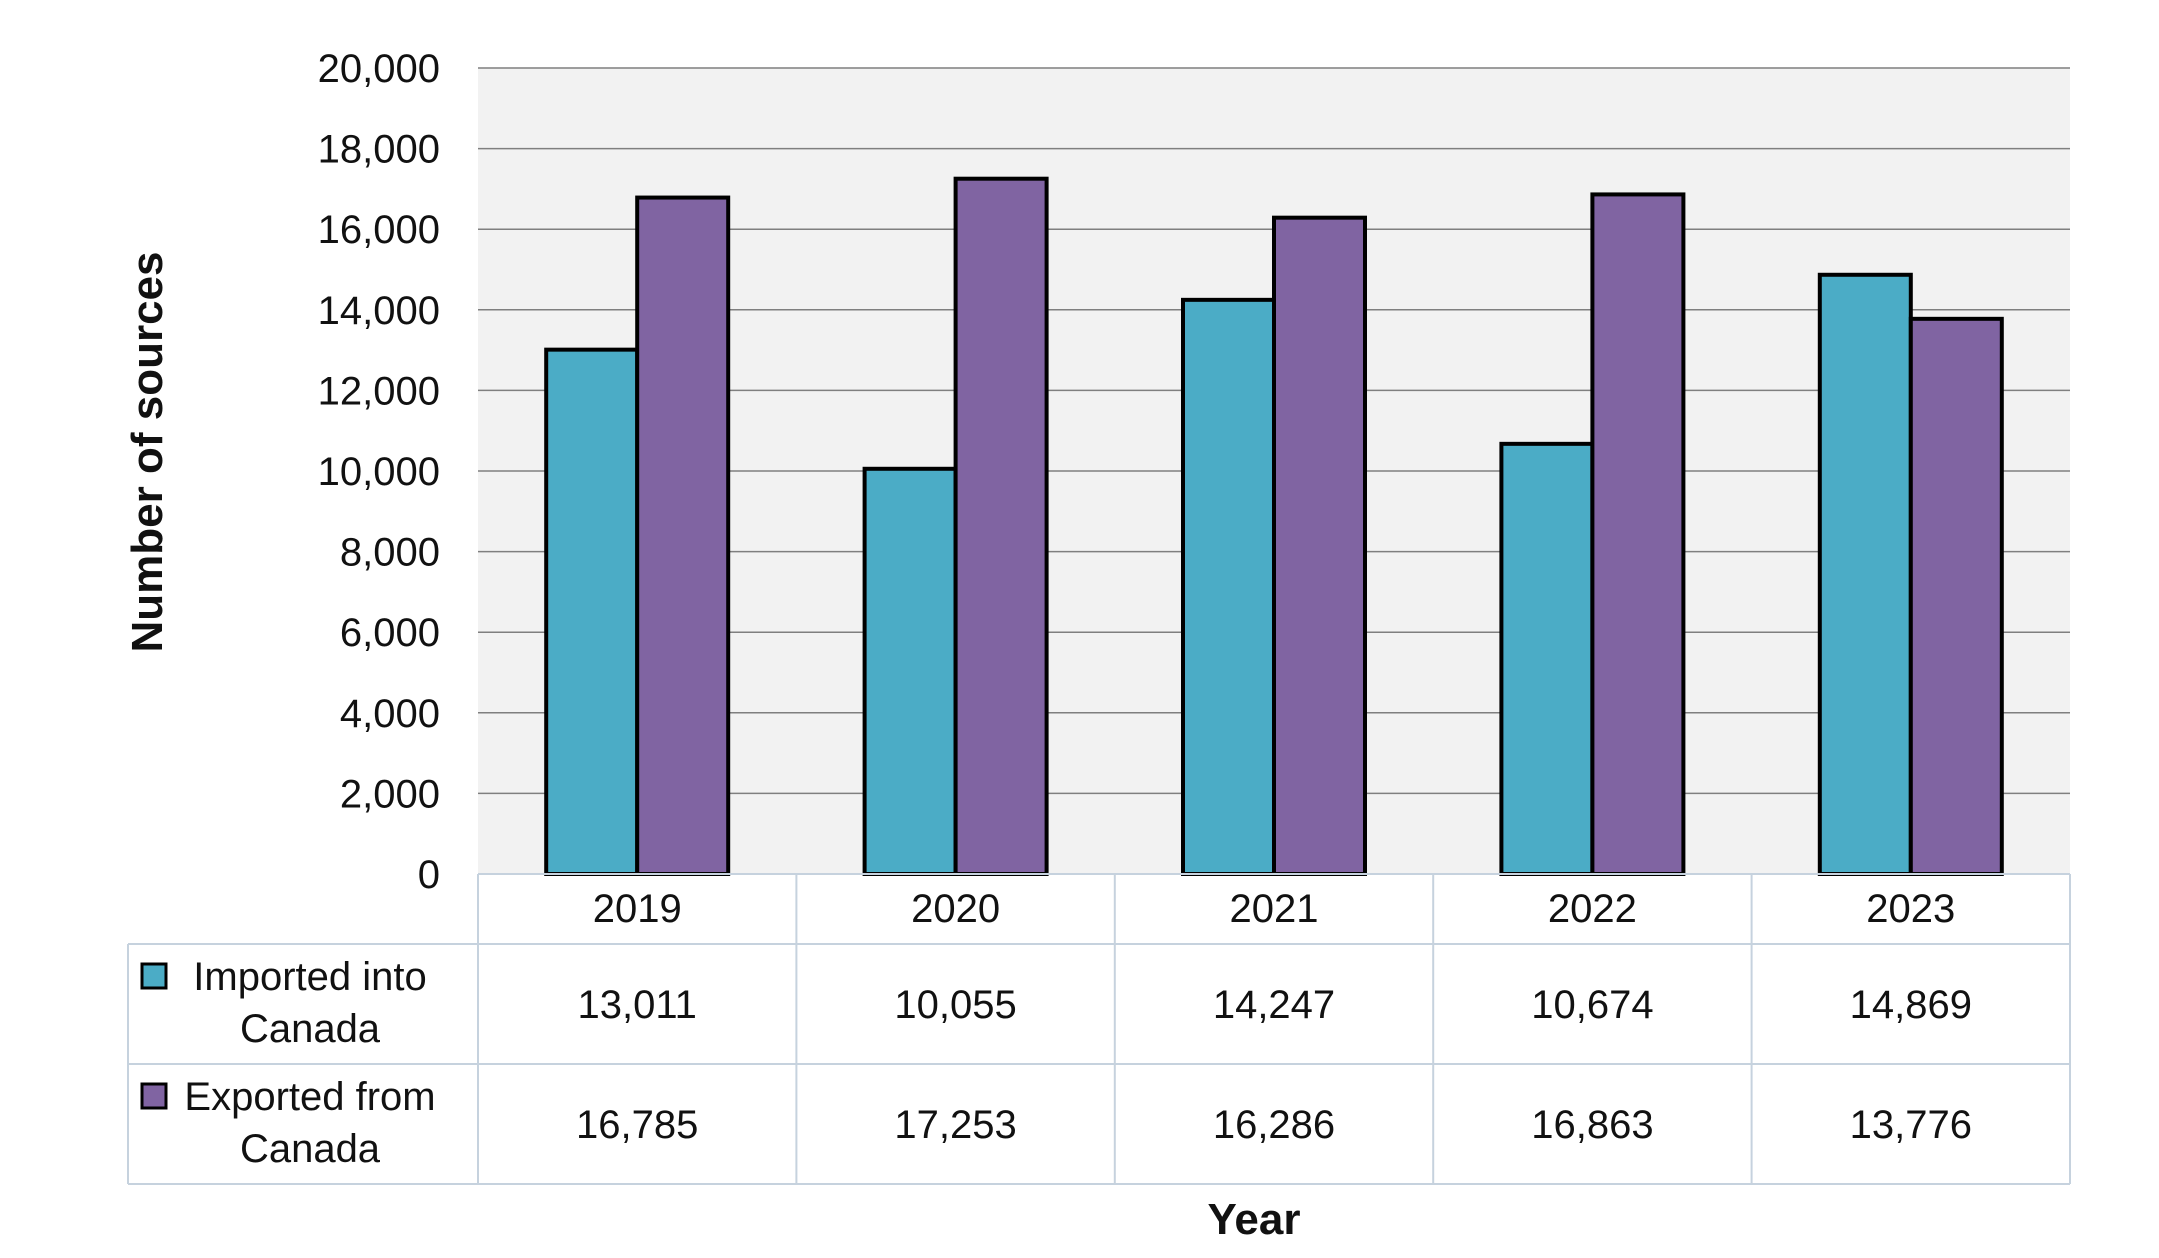 Image resolution: width=2159 pixels, height=1258 pixels. Describe the element at coordinates (390, 553) in the screenshot. I see `y-tick-label: 8,000` at that location.